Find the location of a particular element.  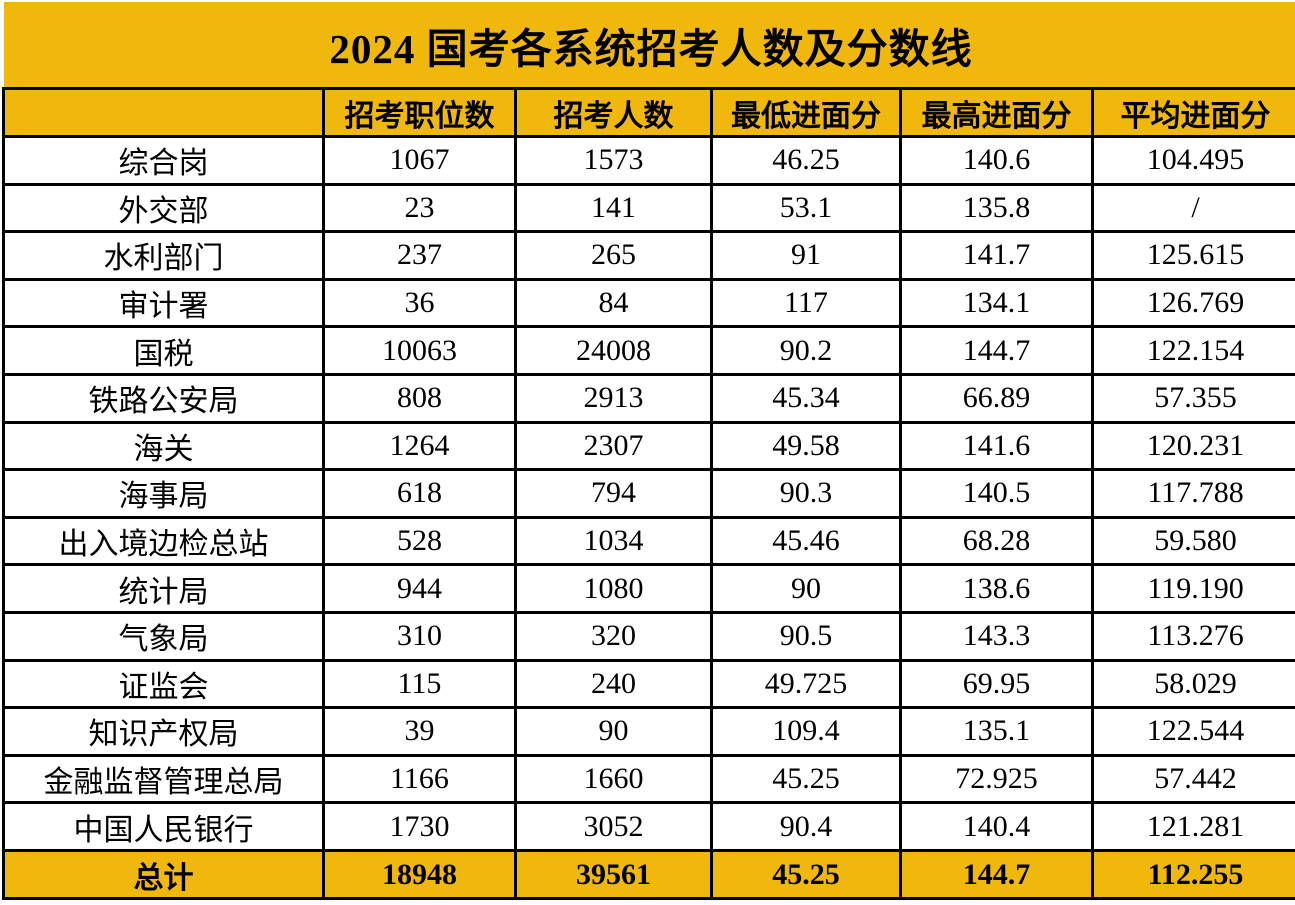

cell-avg-score: 113.276 is located at coordinates (1192, 636).